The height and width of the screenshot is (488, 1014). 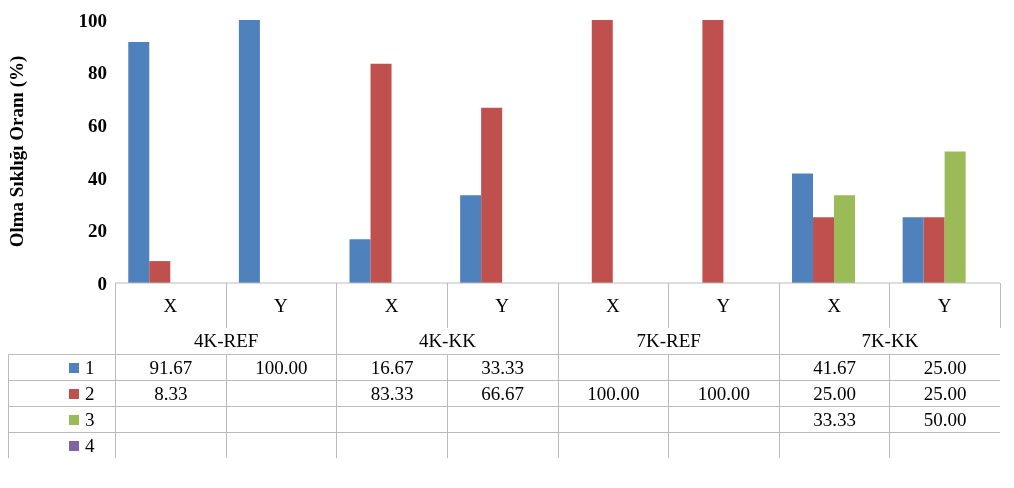 I want to click on y-tick-label: 60, so click(x=97, y=125).